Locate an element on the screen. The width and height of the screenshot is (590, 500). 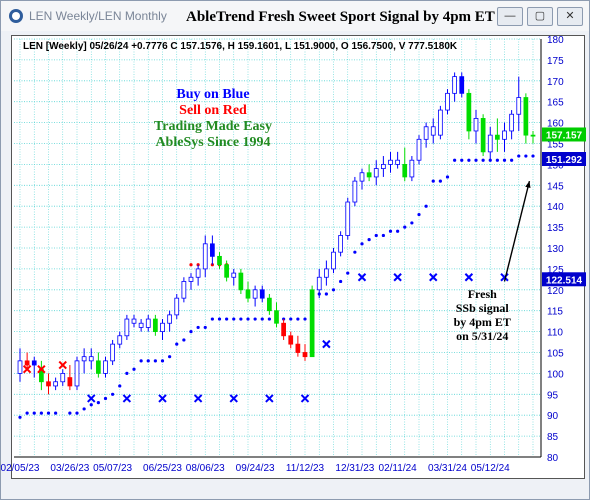
y-tick-label: 105 is located at coordinates (555, 354).